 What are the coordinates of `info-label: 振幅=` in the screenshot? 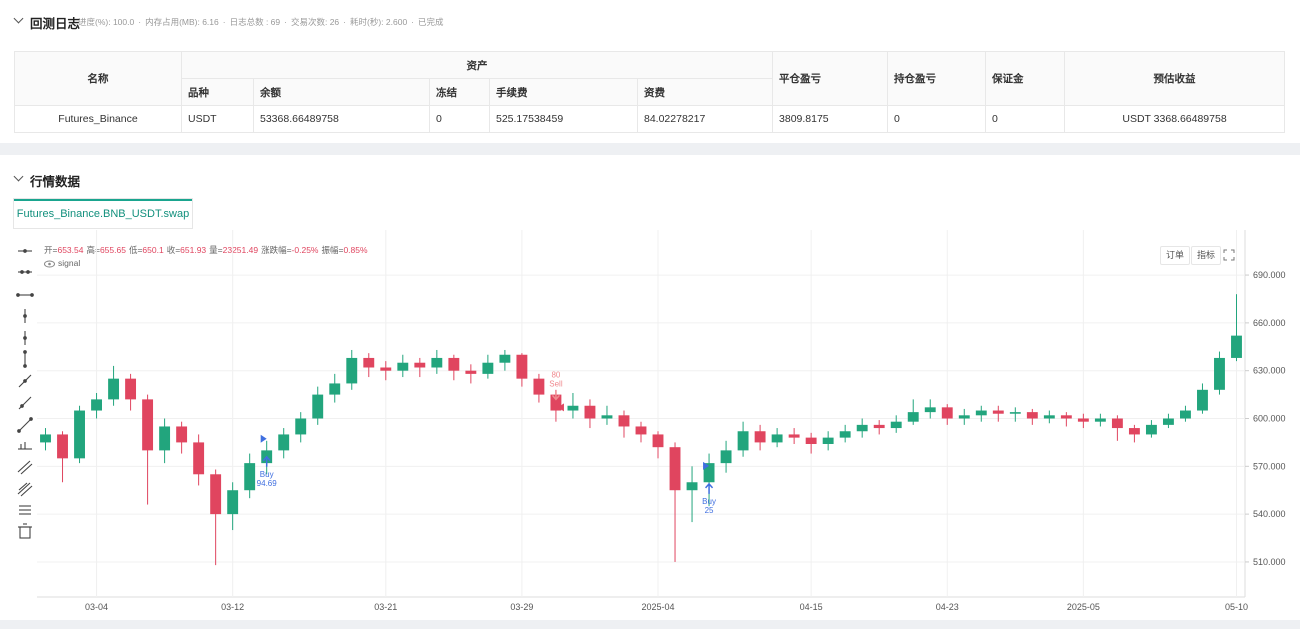 It's located at (332, 250).